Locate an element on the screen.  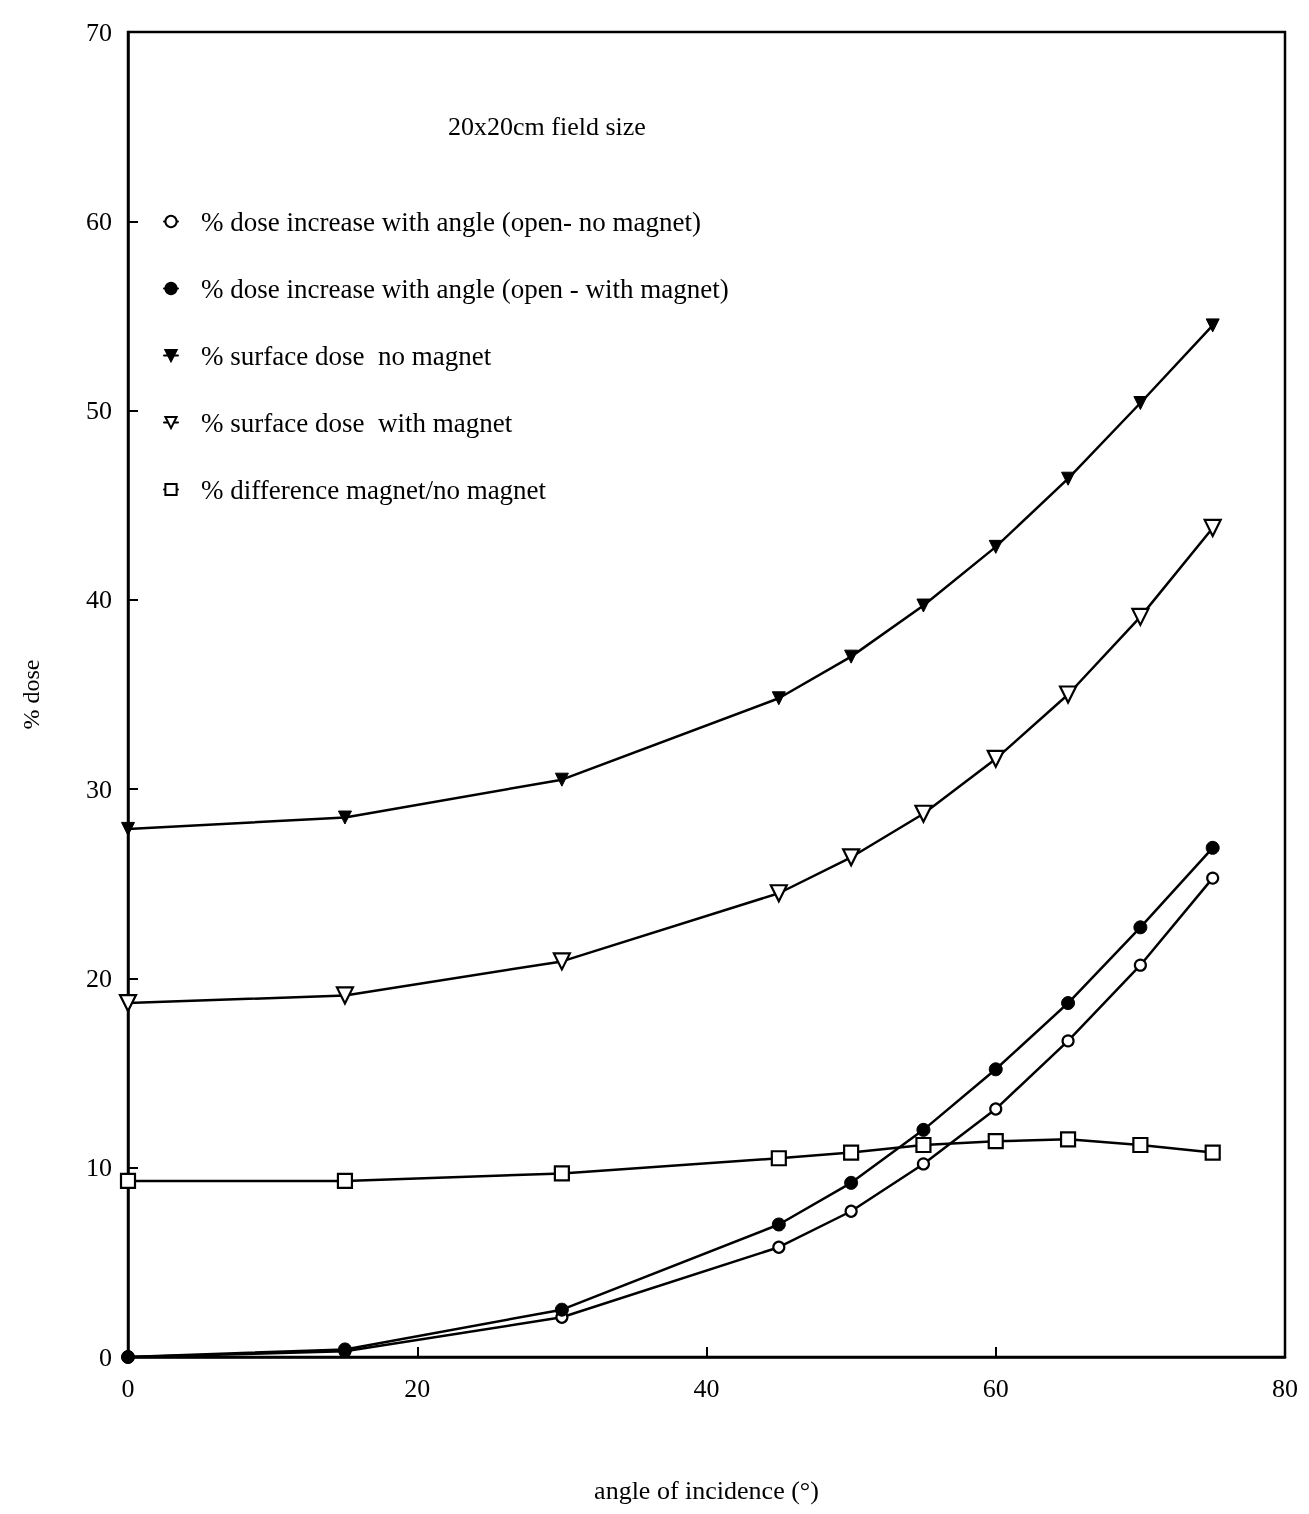
y-tick-label: 0 is located at coordinates (105, 1357).